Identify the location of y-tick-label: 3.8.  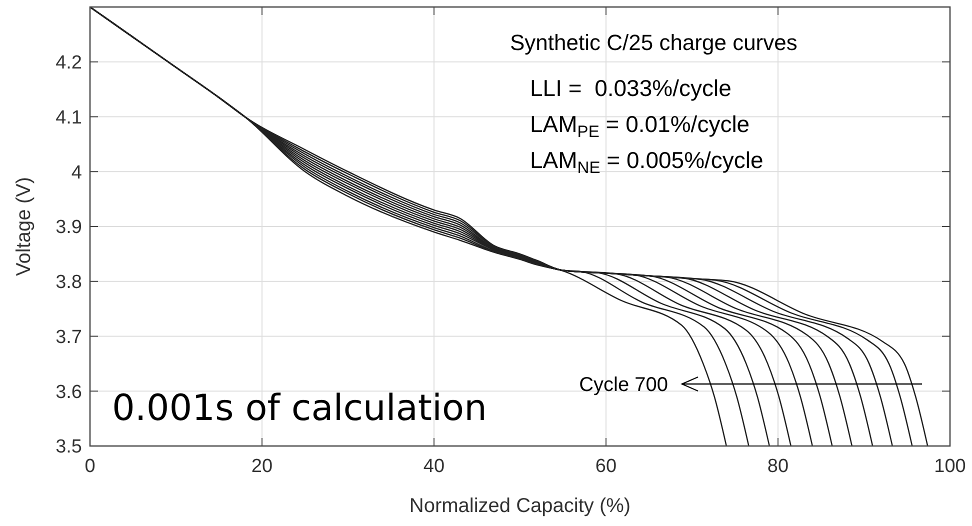
(69, 283).